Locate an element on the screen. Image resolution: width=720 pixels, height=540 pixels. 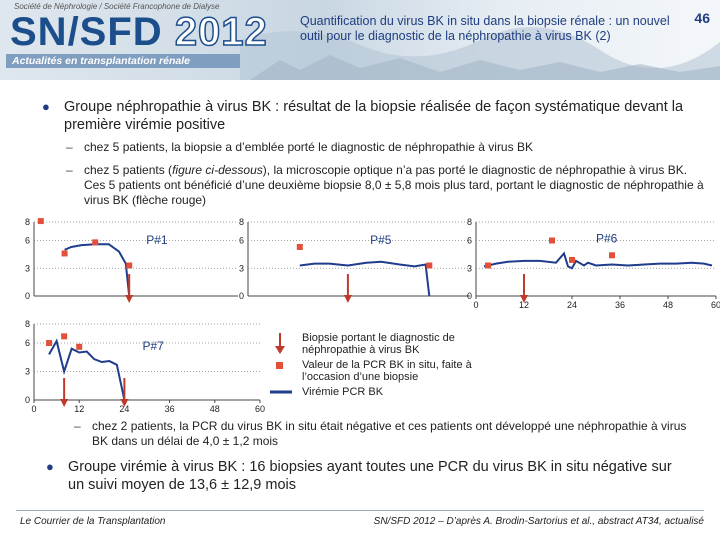
patient-label: P#6 is located at coordinates (607, 239).